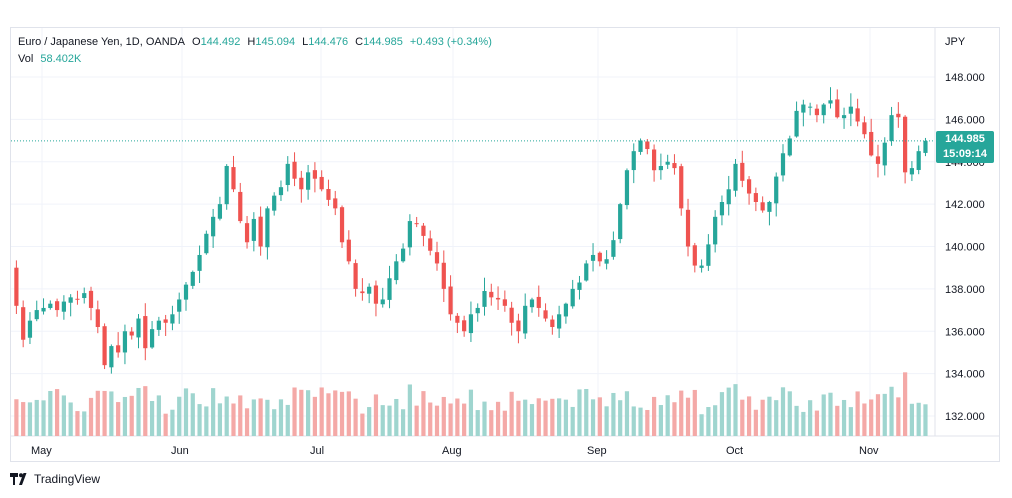 The image size is (1012, 498). Describe the element at coordinates (305, 42) in the screenshot. I see `low-label: L` at that location.